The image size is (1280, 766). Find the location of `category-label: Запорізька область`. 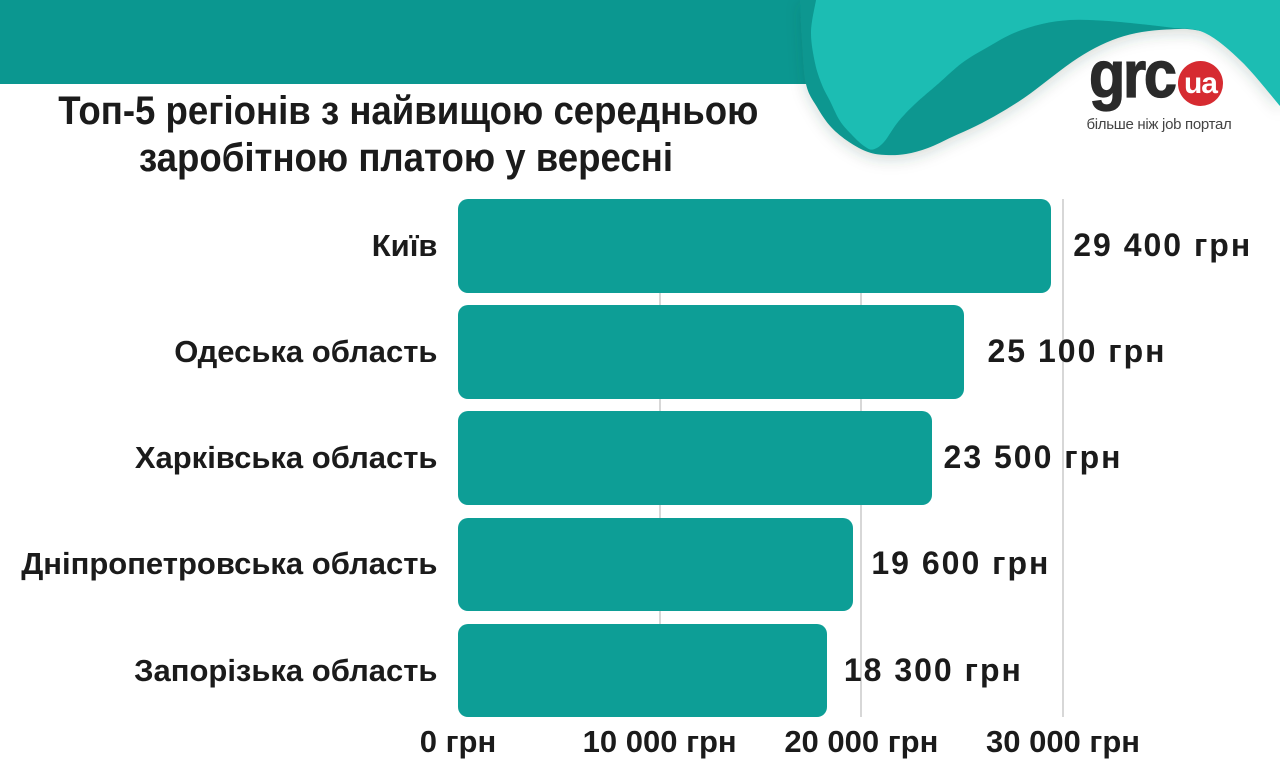

category-label: Запорізька область is located at coordinates (286, 670).